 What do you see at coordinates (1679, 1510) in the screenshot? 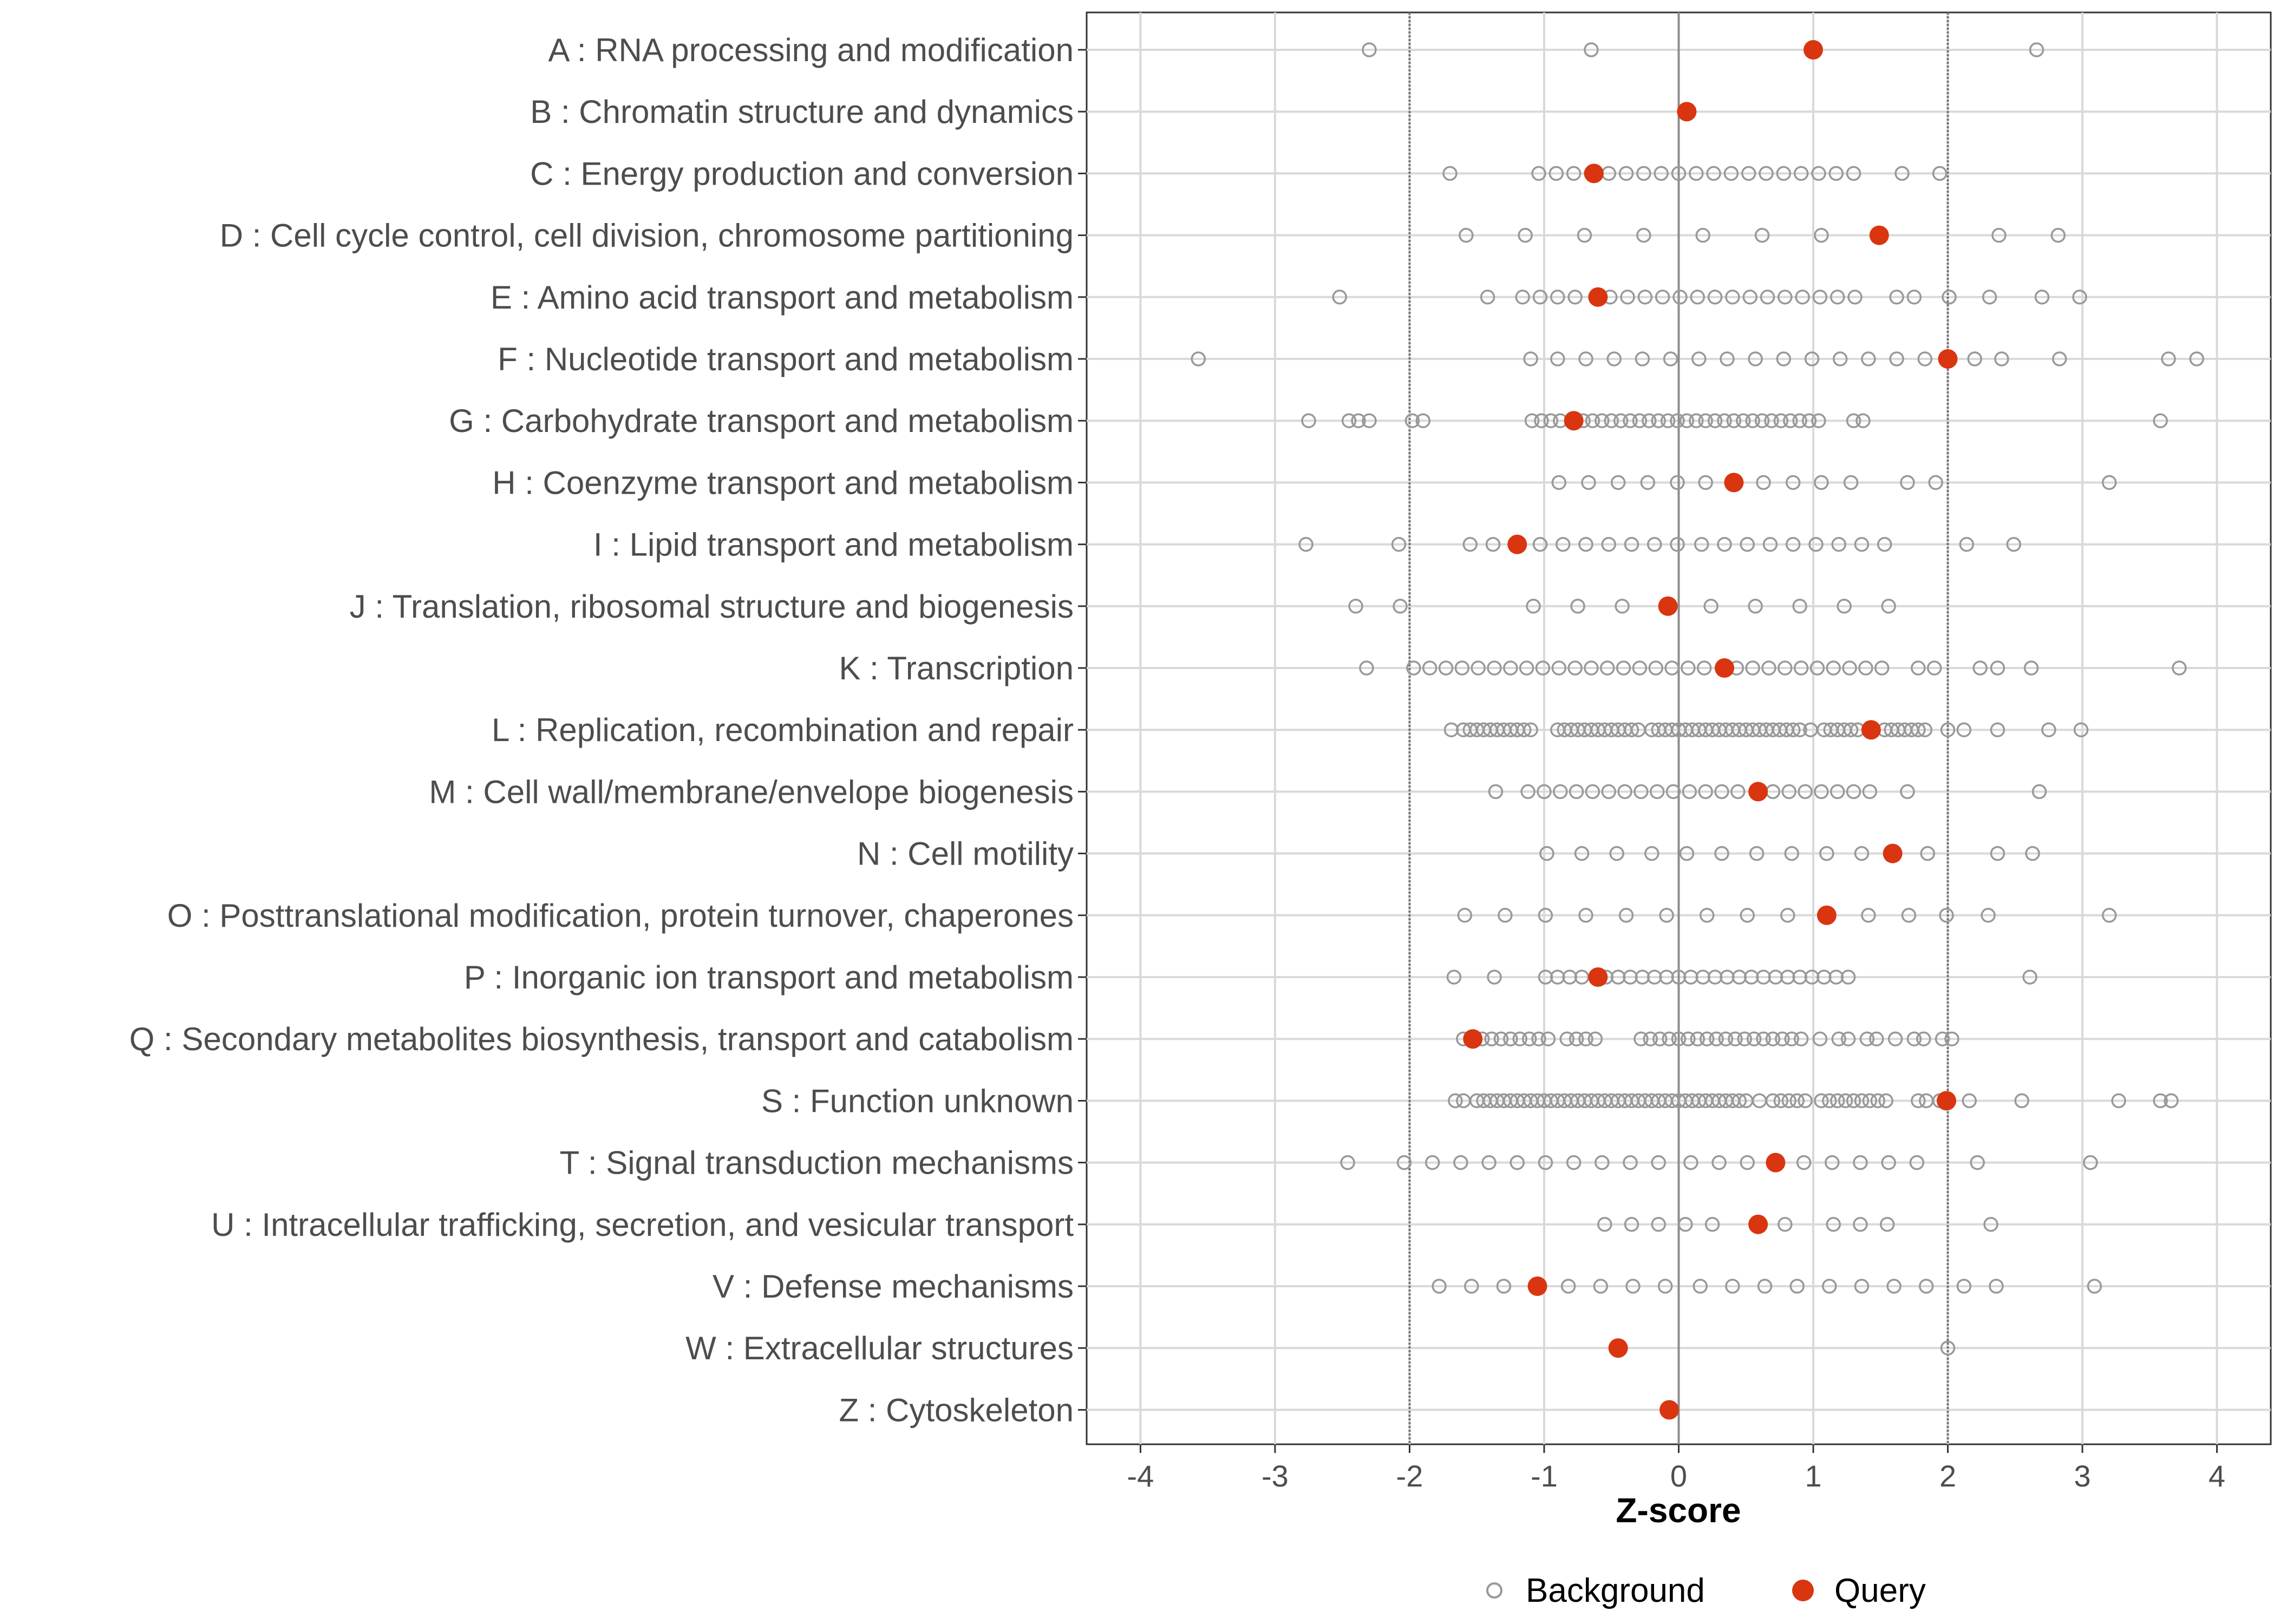
I see `x-axis-title: Z-score` at bounding box center [1679, 1510].